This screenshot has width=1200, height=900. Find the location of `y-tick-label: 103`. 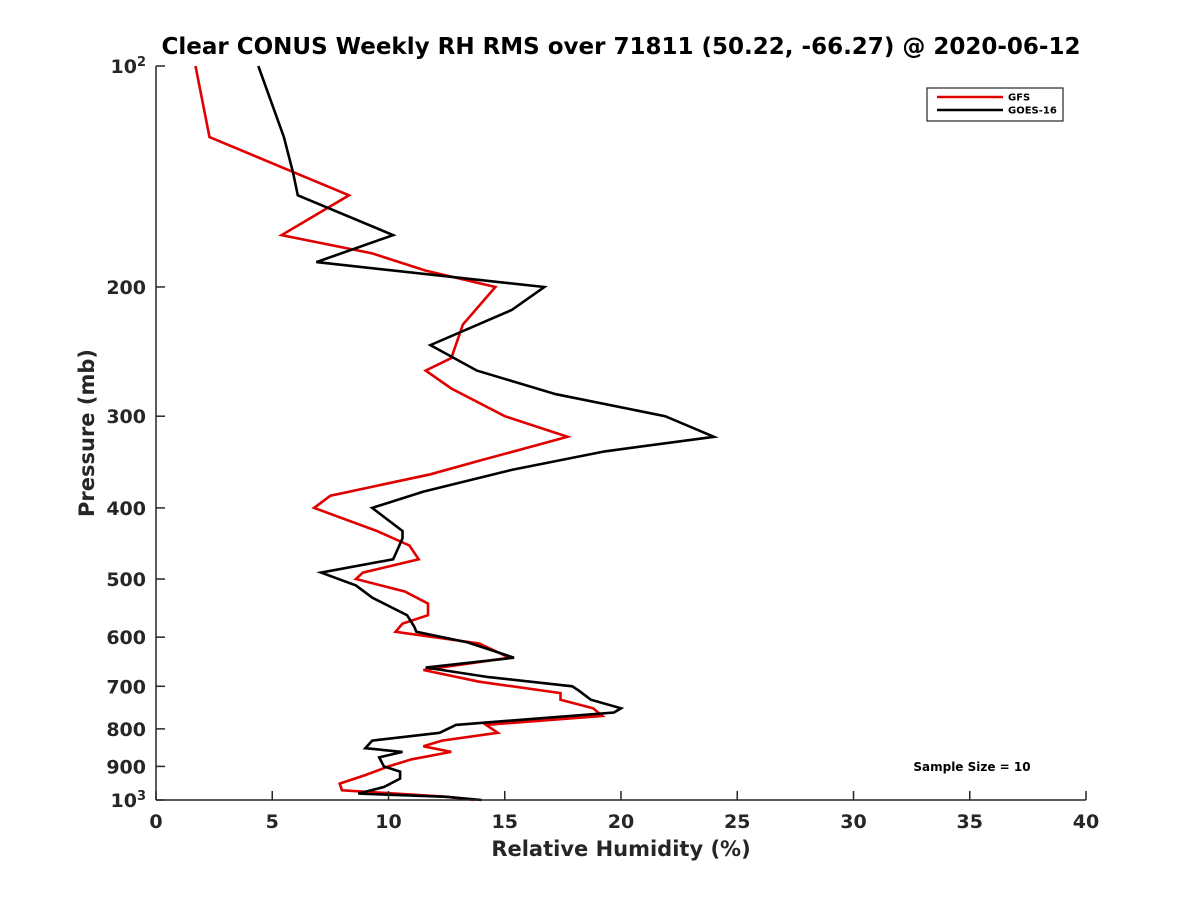

y-tick-label: 103 is located at coordinates (129, 800).